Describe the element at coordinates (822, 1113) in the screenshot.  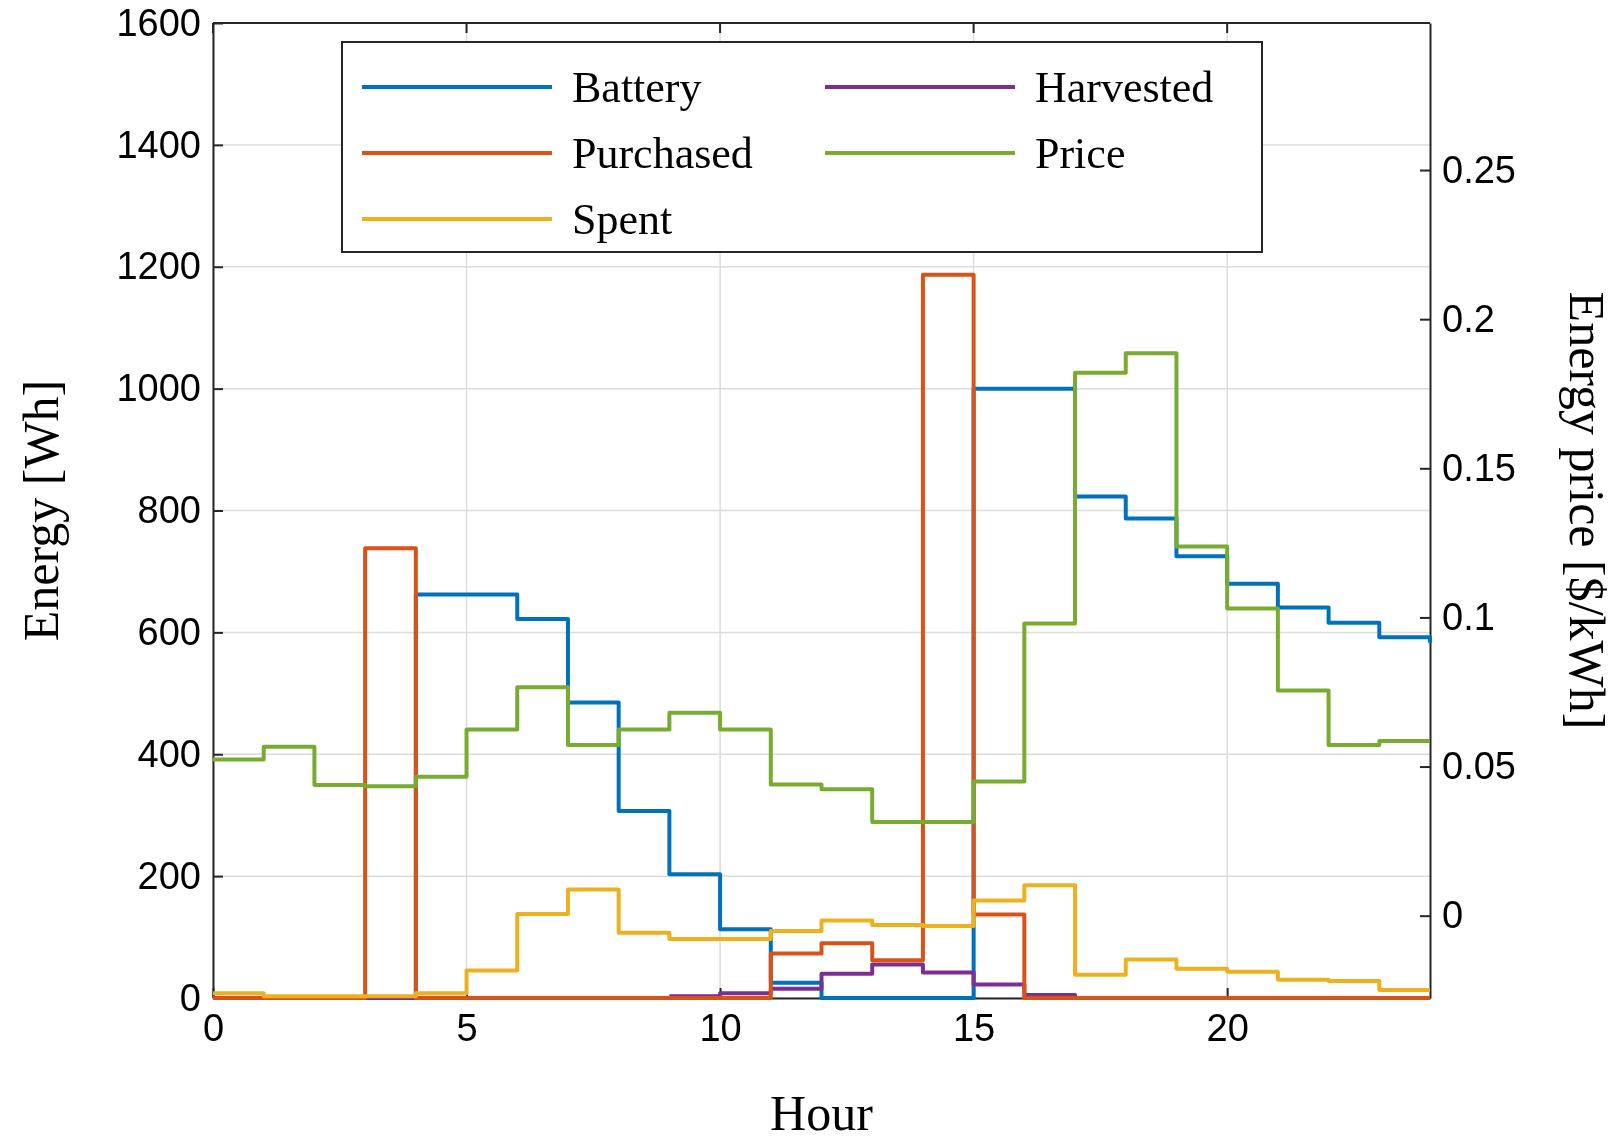
I see `x-axis-title: Hour` at that location.